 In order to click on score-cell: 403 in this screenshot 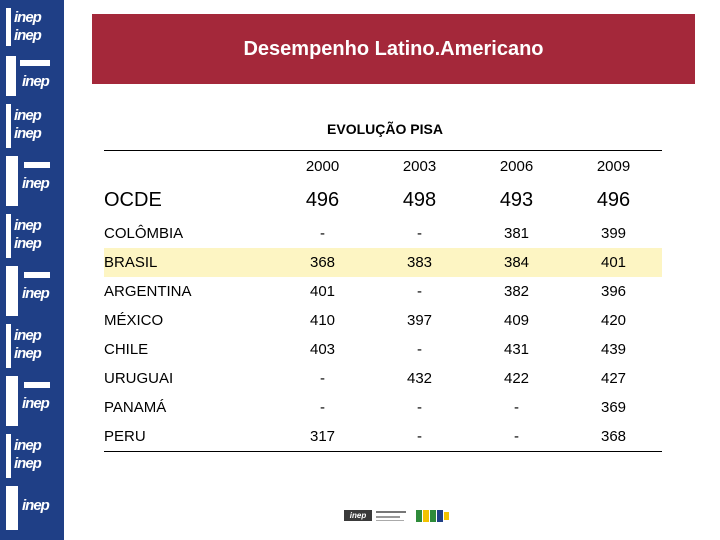, I will do `click(322, 349)`.